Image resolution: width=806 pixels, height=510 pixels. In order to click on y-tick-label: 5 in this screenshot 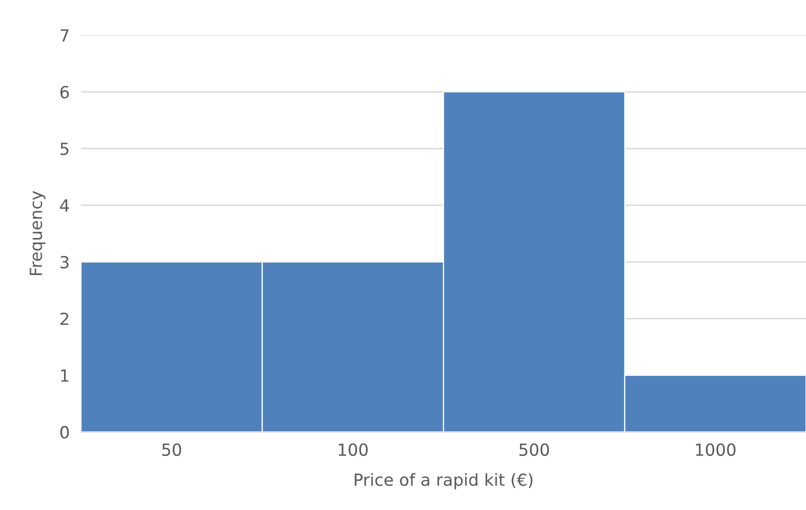, I will do `click(64, 149)`.